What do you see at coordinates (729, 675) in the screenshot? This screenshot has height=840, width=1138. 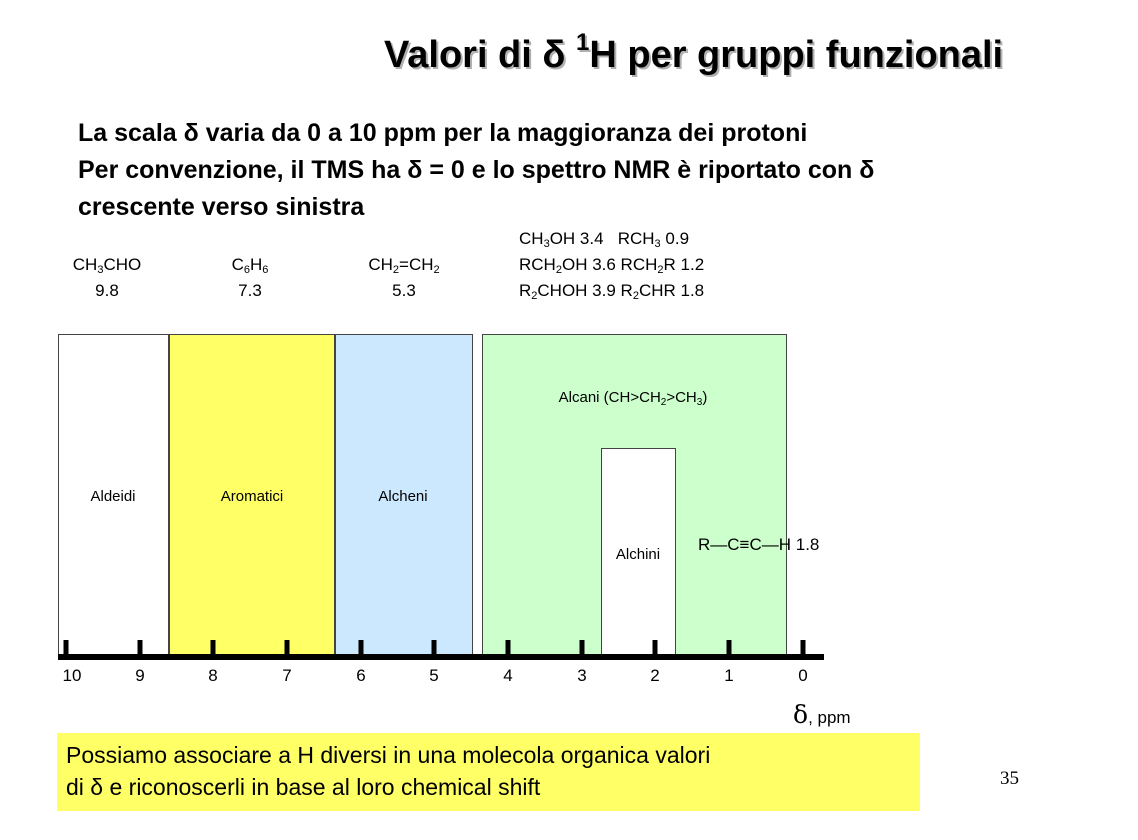 I see `axis-tick-label: 1` at bounding box center [729, 675].